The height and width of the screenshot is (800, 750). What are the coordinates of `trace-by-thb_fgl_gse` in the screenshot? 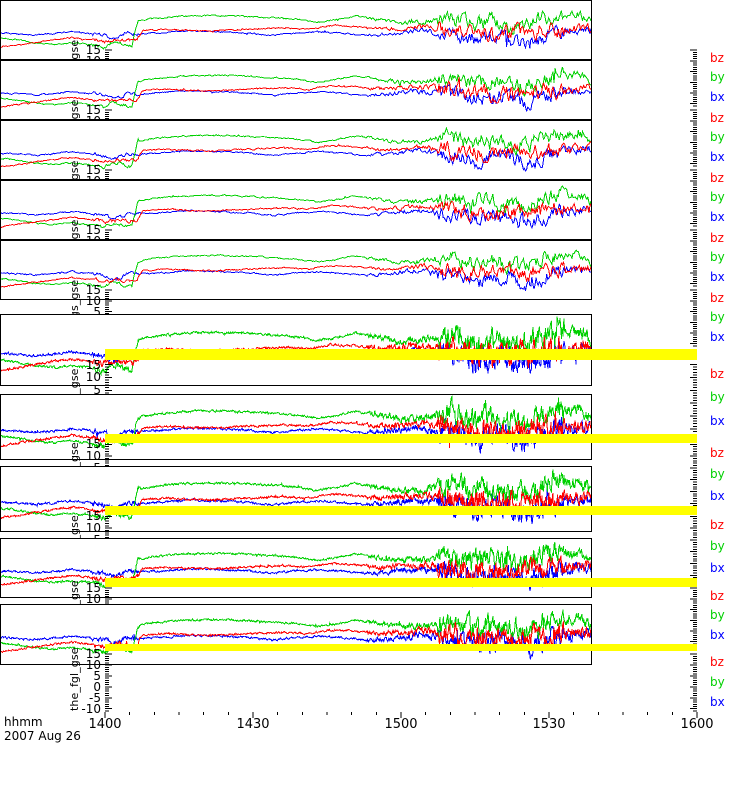 It's located at (296, 422).